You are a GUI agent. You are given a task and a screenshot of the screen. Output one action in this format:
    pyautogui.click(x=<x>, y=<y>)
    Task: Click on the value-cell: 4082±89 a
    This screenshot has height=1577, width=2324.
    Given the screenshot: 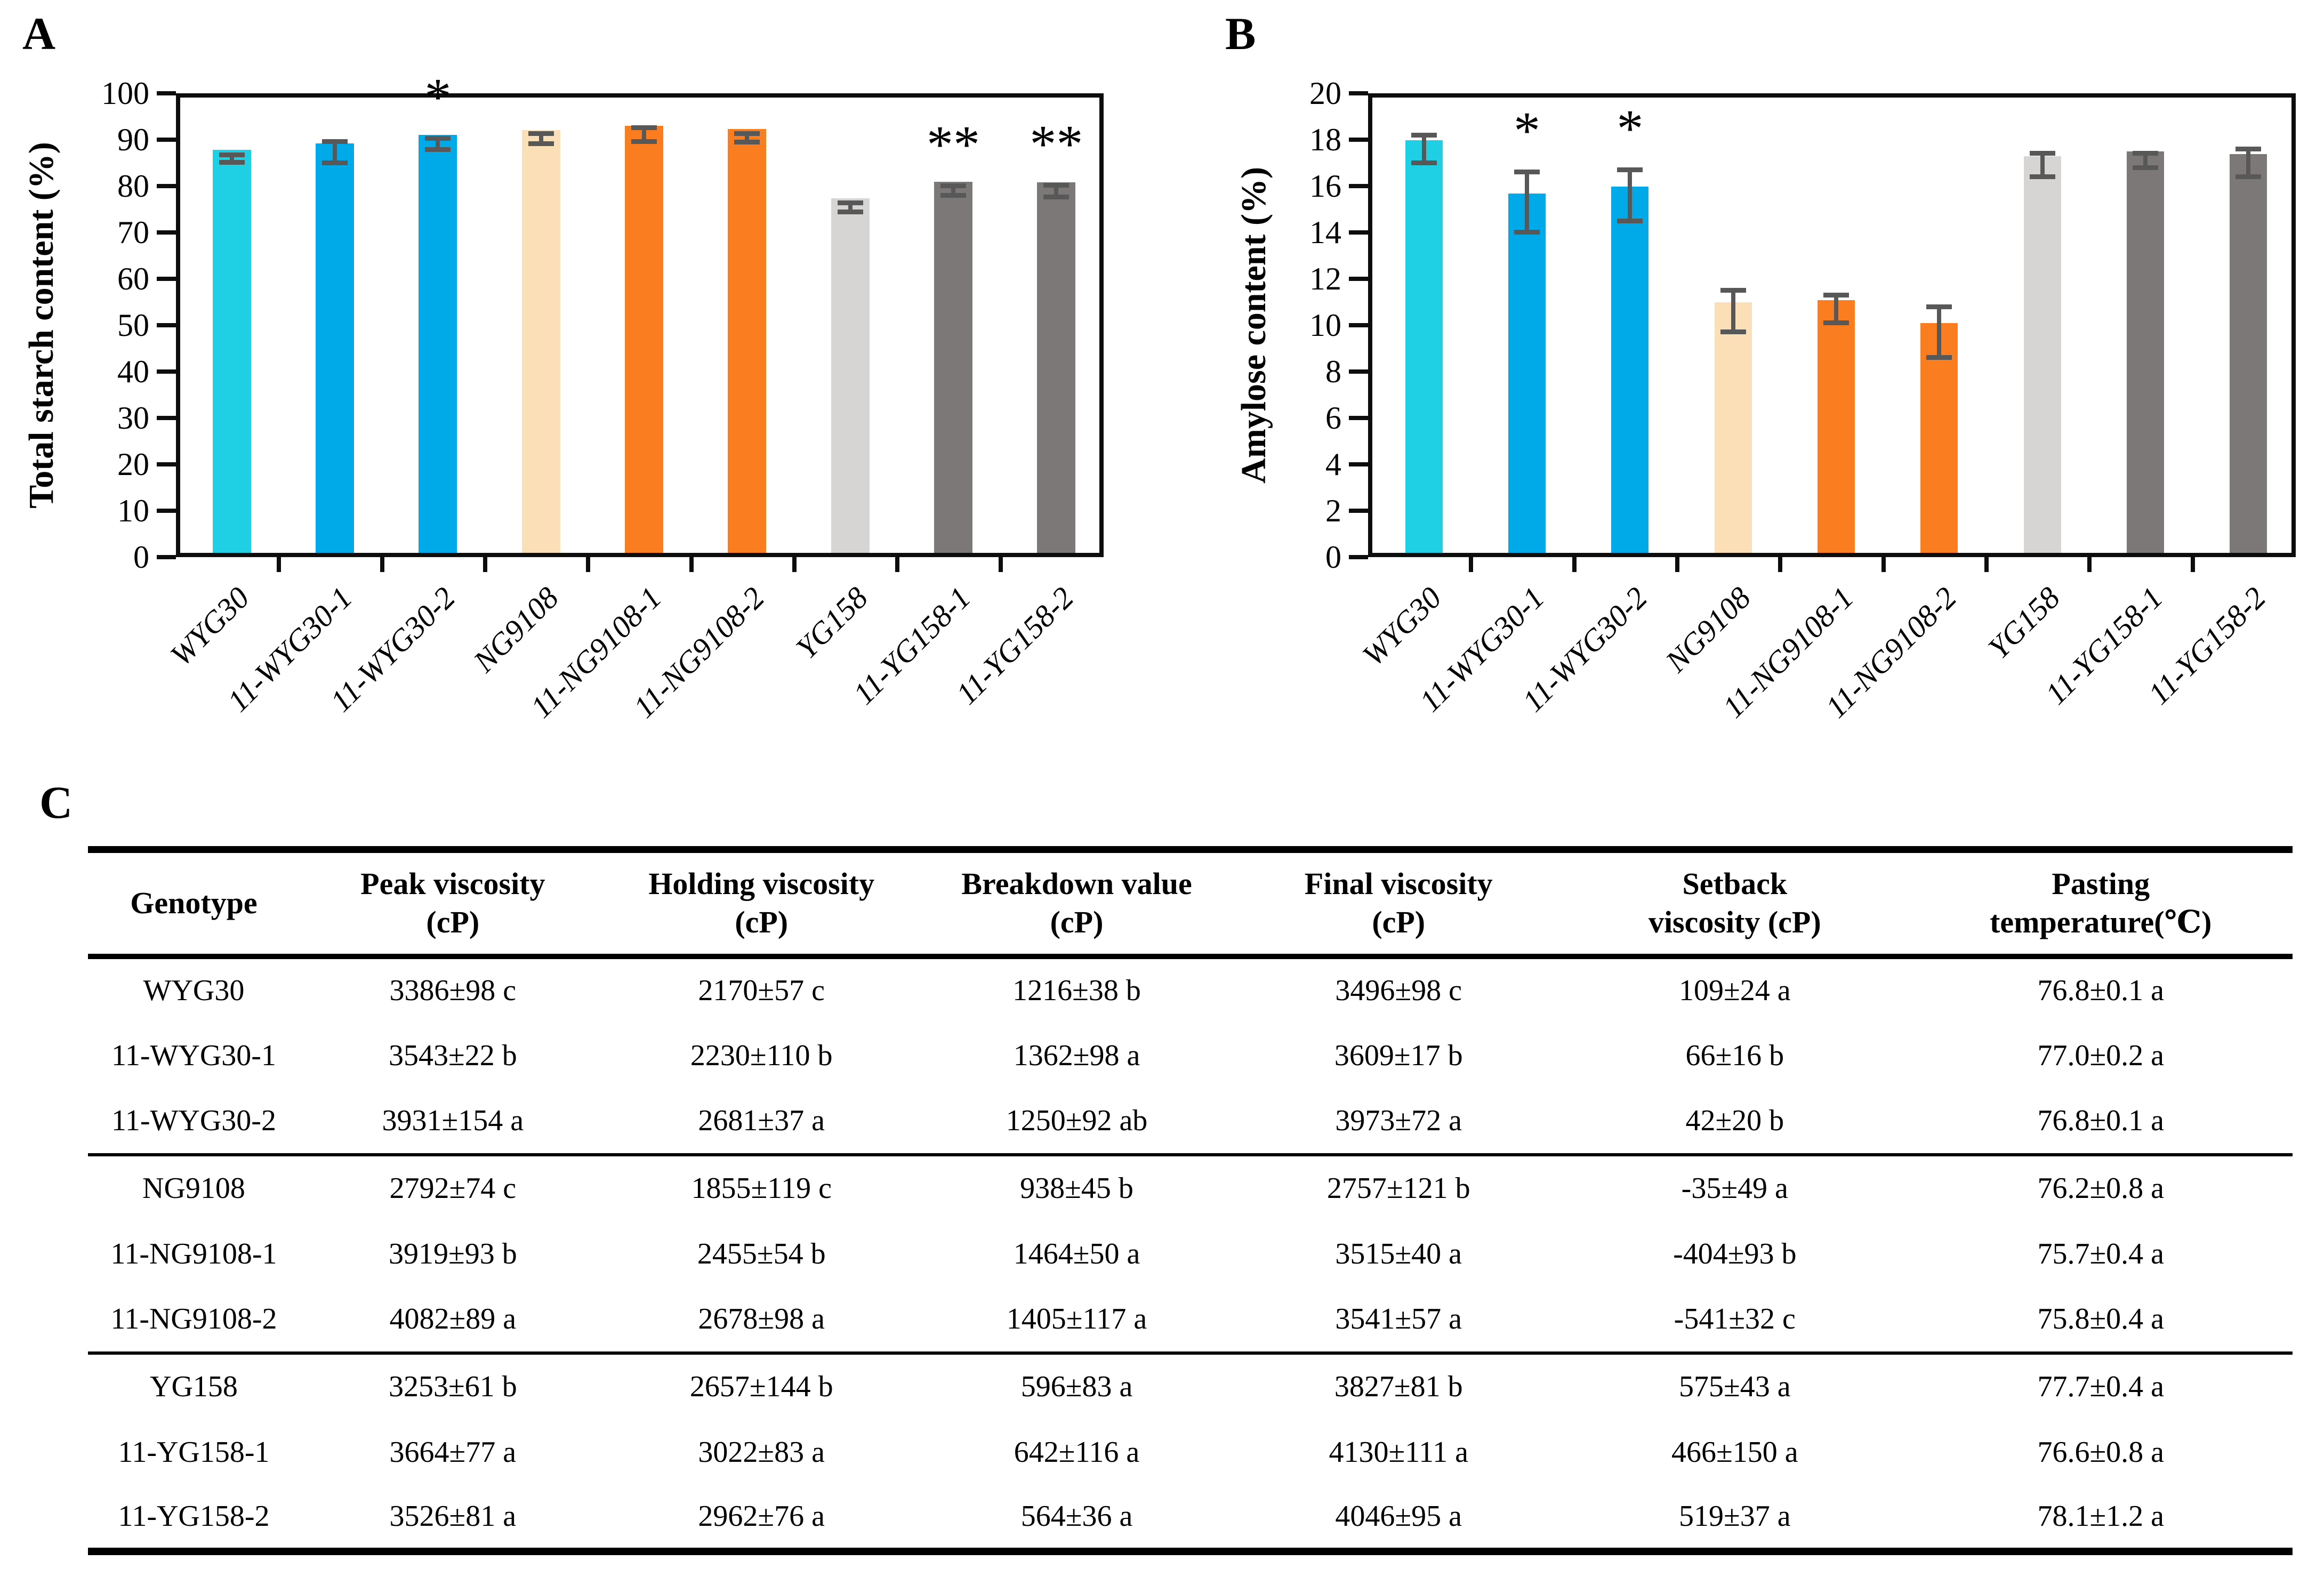 What is the action you would take?
    pyautogui.click(x=453, y=1318)
    